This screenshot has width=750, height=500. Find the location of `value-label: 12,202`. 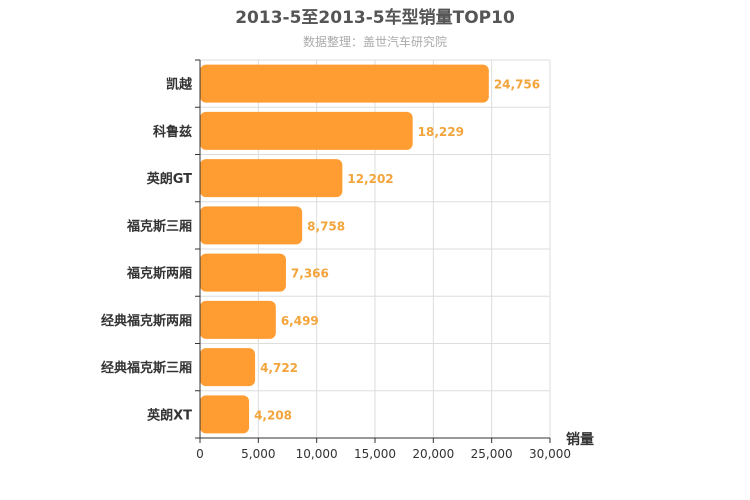

value-label: 12,202 is located at coordinates (370, 179).